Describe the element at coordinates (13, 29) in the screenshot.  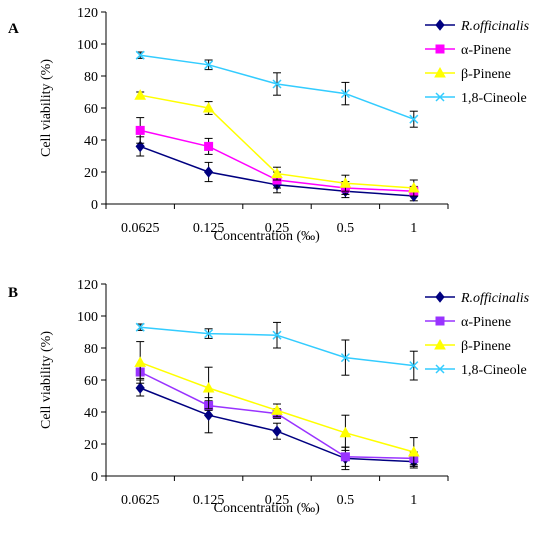
I see `panel-label: A` at that location.